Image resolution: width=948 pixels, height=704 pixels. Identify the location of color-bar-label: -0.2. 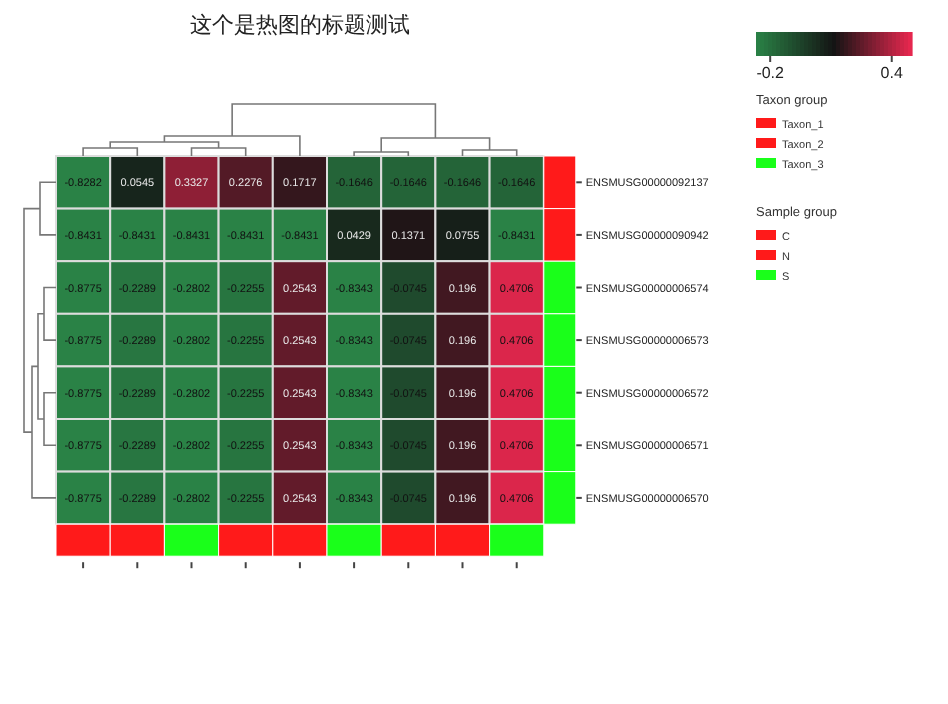
(771, 73).